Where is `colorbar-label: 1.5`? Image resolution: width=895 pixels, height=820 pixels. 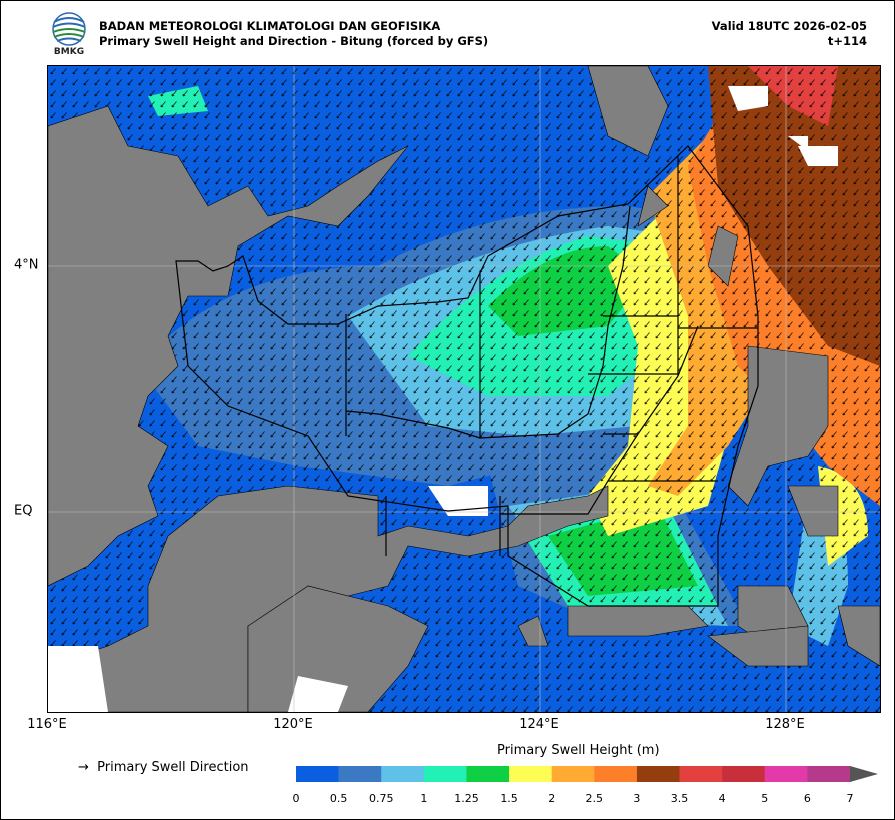 colorbar-label: 1.5 is located at coordinates (509, 798).